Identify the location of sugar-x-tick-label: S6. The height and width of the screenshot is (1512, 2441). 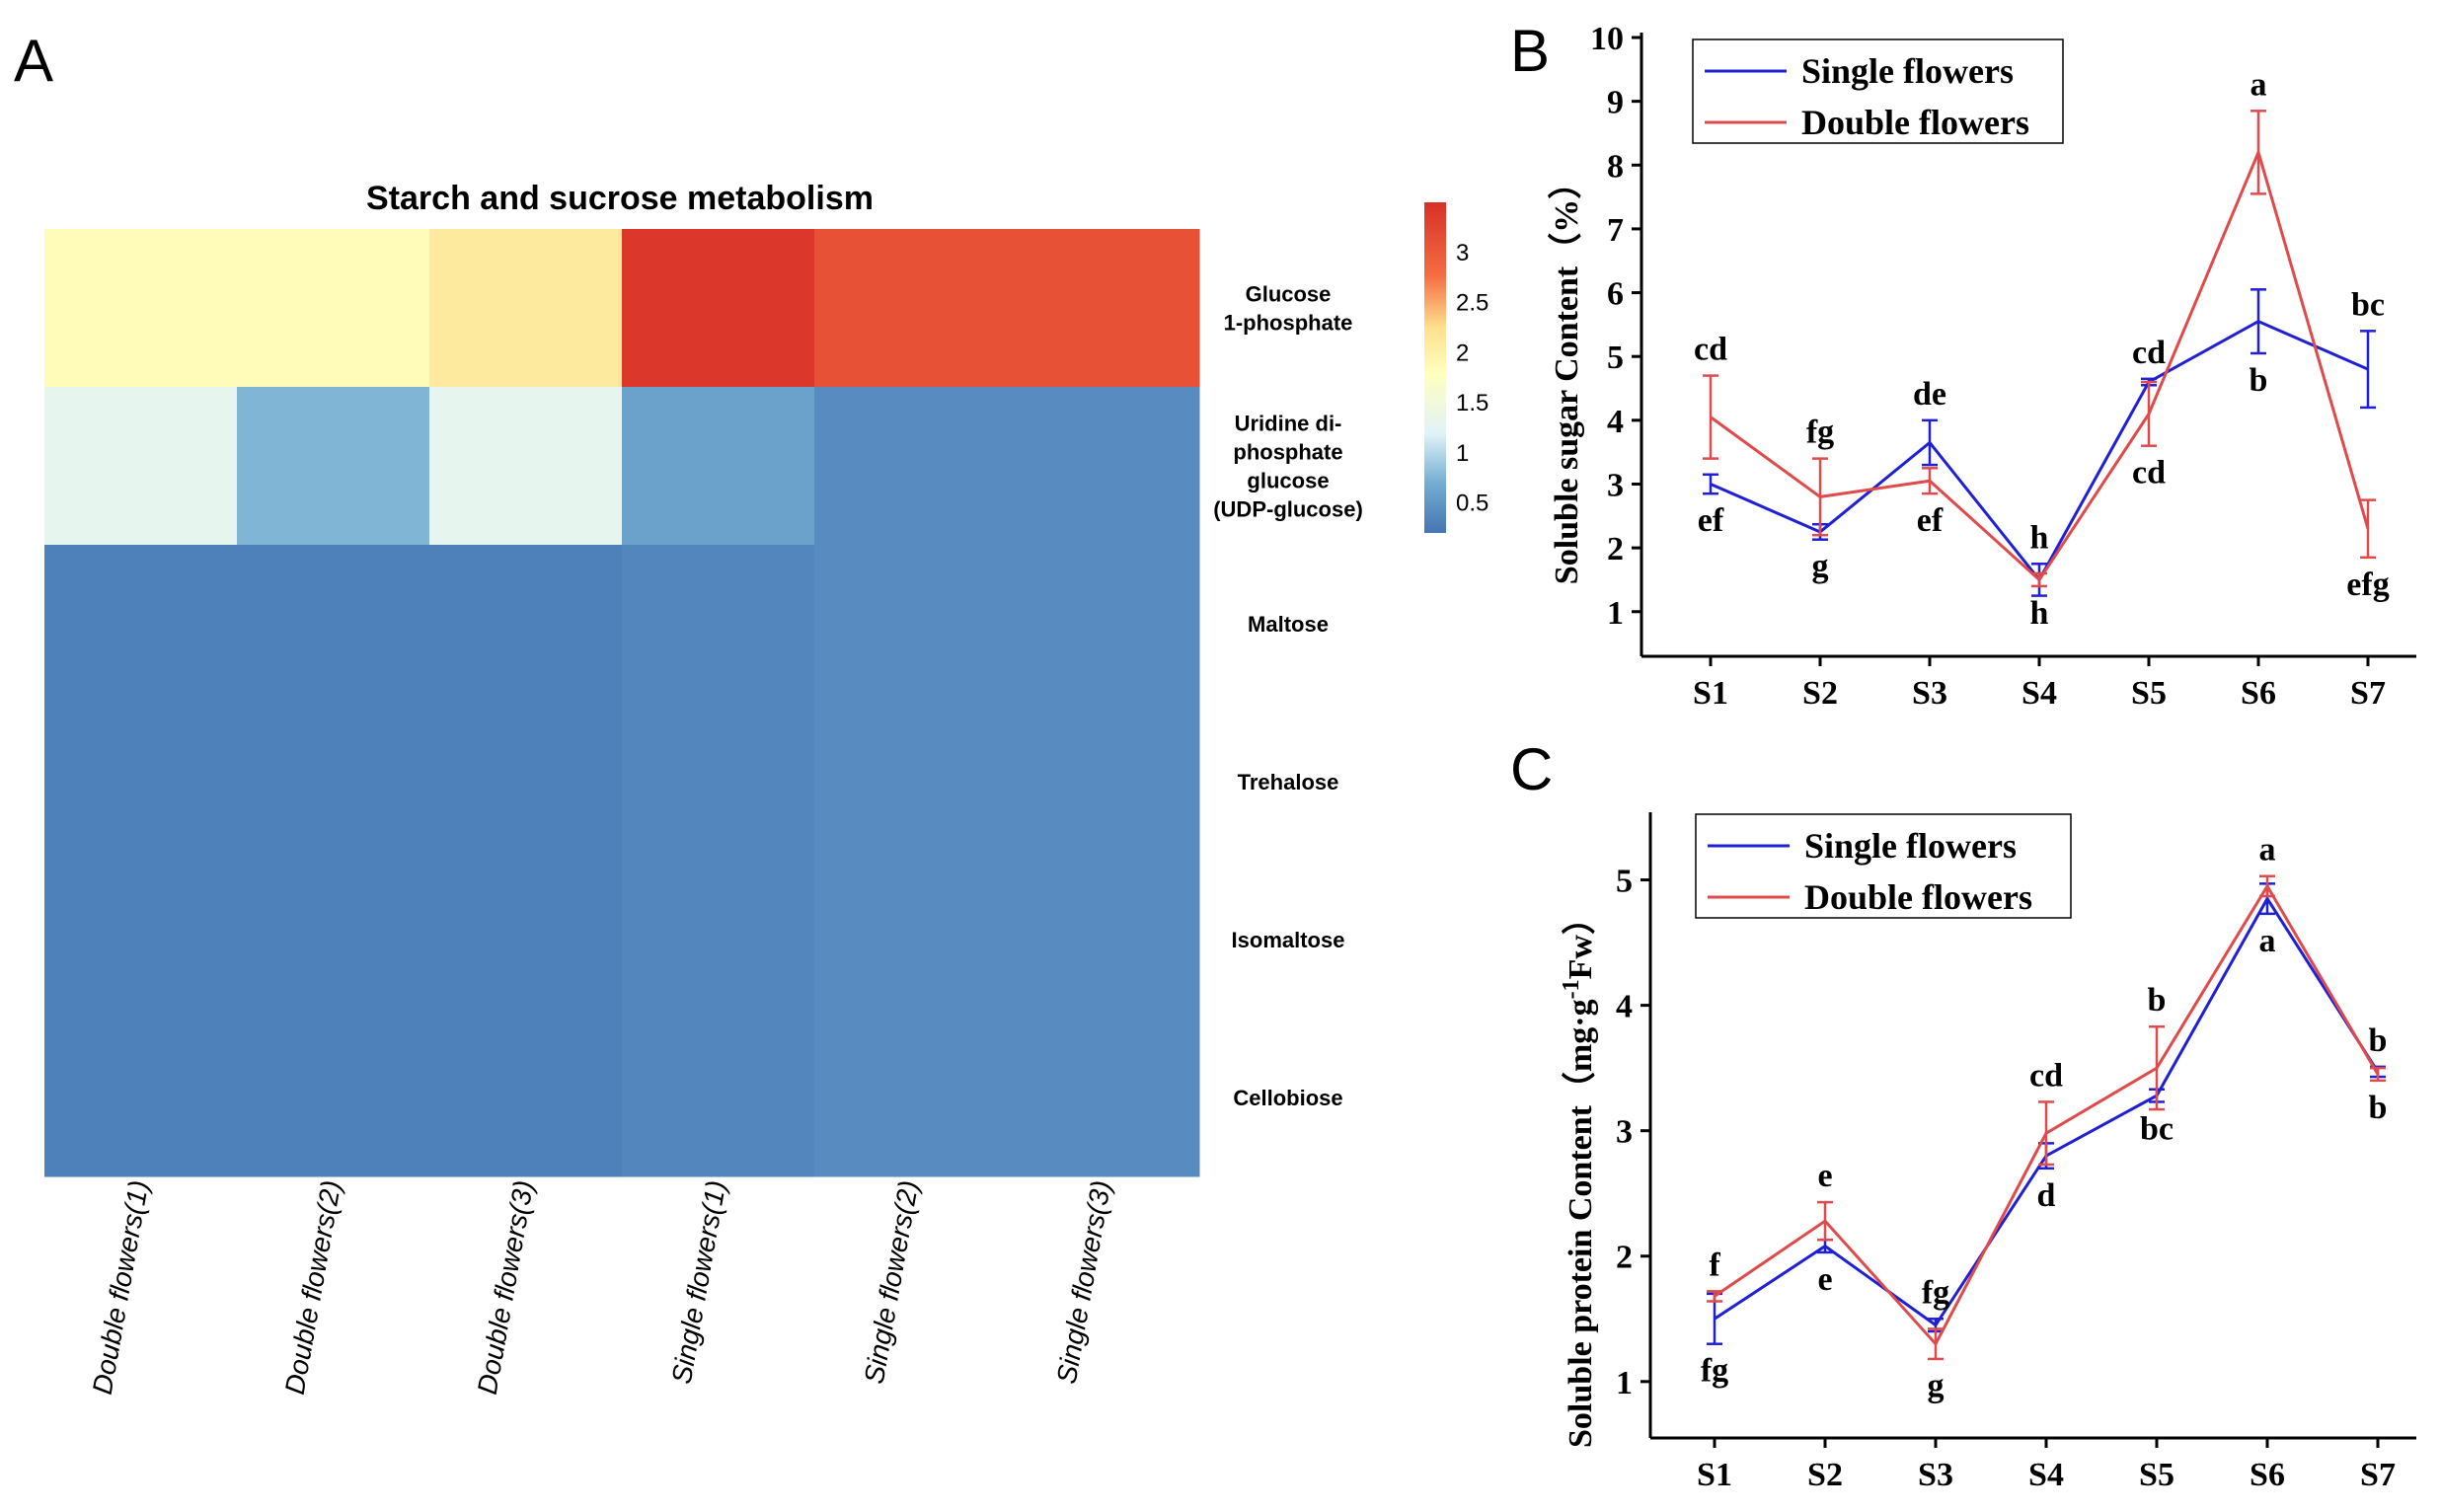
(2259, 693).